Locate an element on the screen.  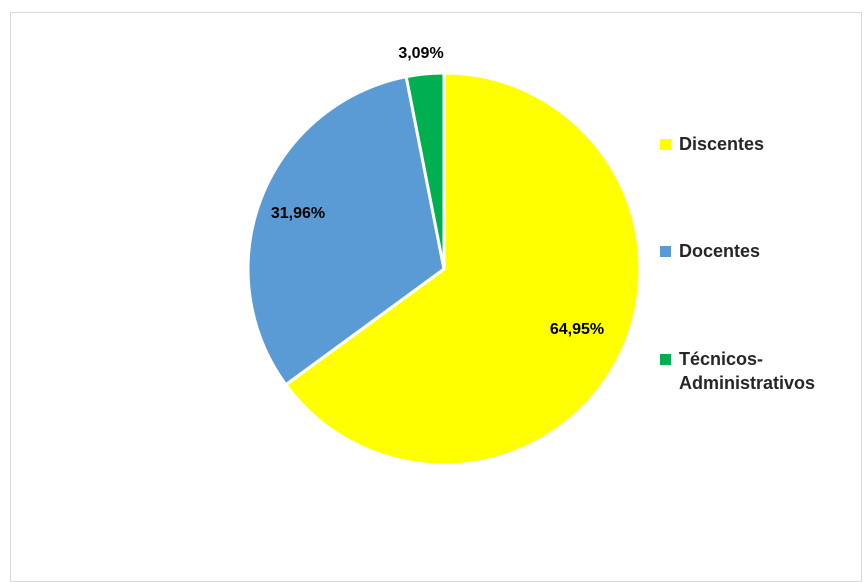
legend-item-docentes: Docentes is located at coordinates (759, 251).